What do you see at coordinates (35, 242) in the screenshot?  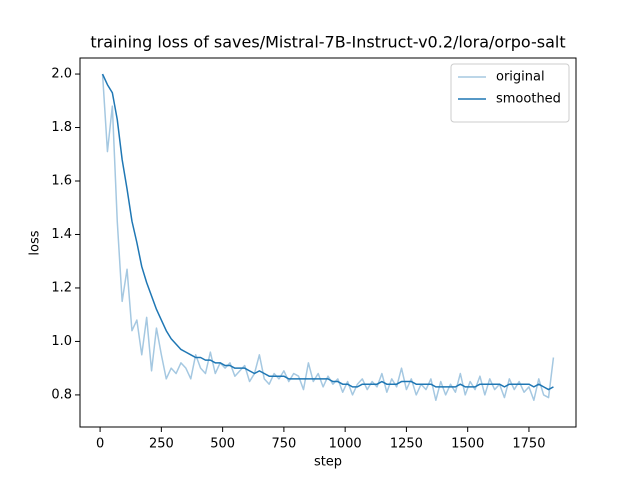 I see `y-axis-label: loss` at bounding box center [35, 242].